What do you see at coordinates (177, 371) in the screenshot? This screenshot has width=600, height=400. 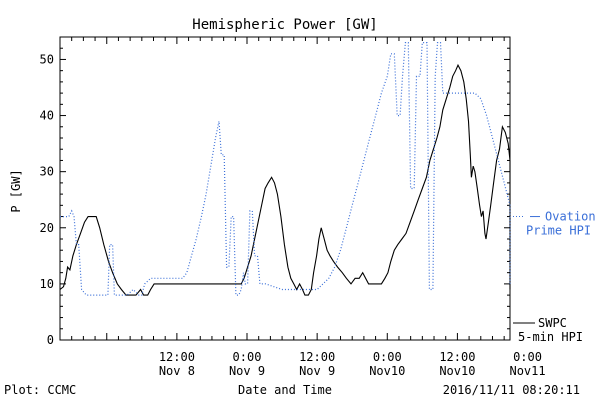 I see `x-tick-label-date: Nov 8` at bounding box center [177, 371].